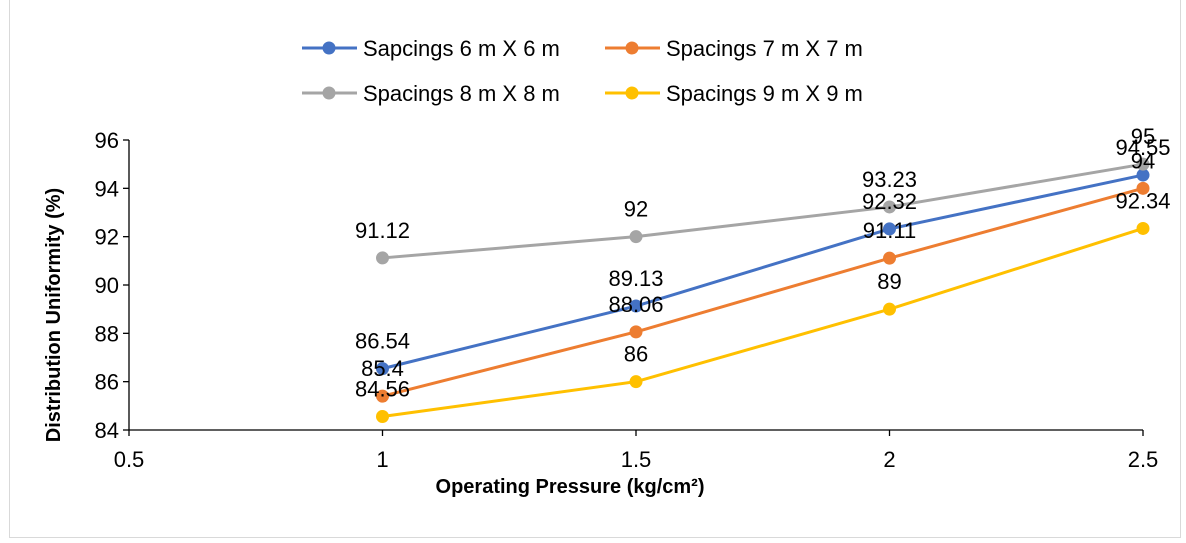  What do you see at coordinates (889, 230) in the screenshot?
I see `data-label-series-2: 91.11` at bounding box center [889, 230].